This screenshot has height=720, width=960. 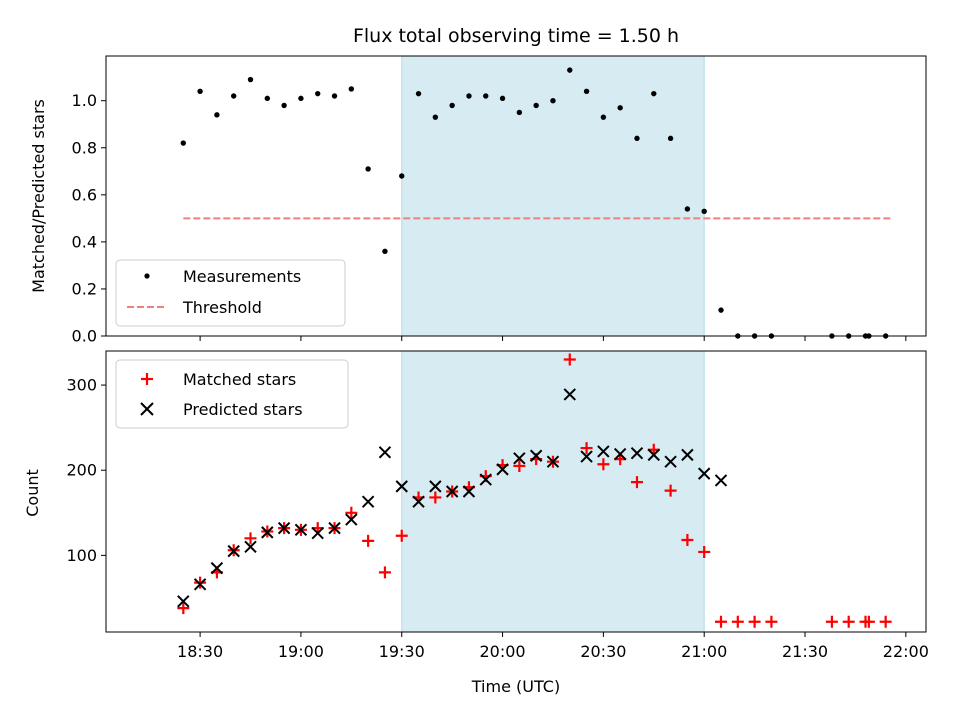 I want to click on bottom-legend-box, so click(x=232, y=394).